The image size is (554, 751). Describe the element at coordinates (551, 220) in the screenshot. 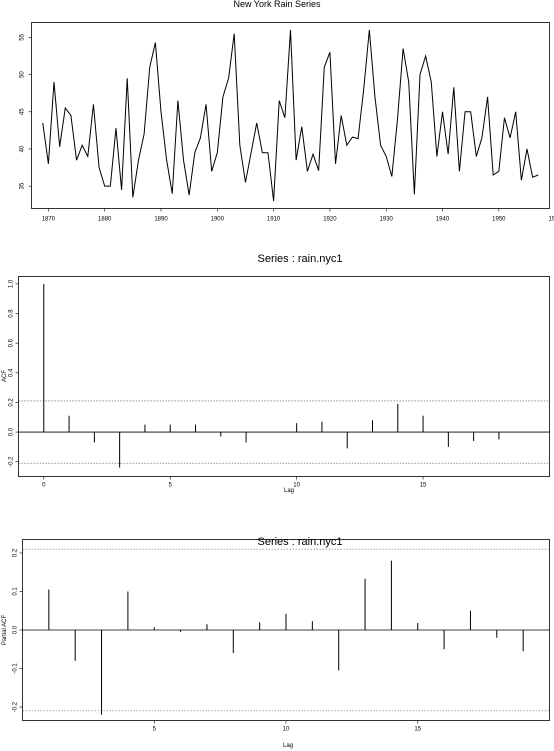

I see `x-tick-label: 1960` at that location.